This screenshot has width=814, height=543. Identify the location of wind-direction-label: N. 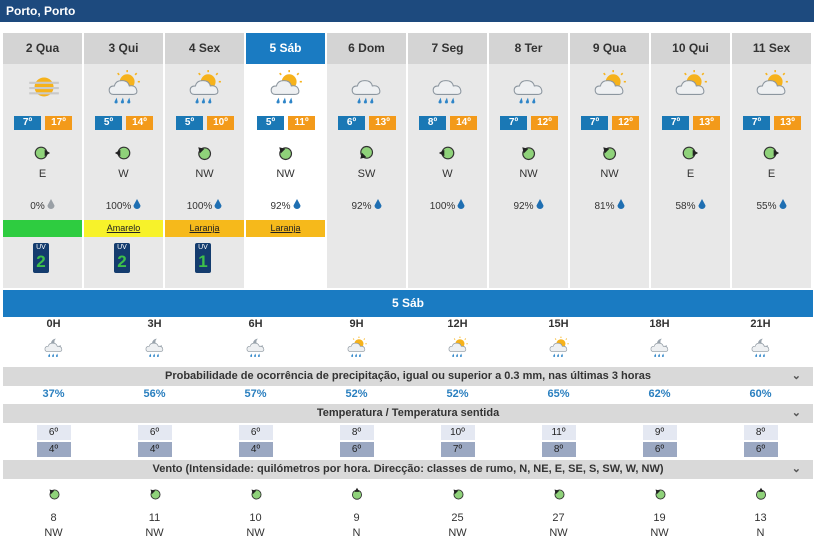
(760, 533).